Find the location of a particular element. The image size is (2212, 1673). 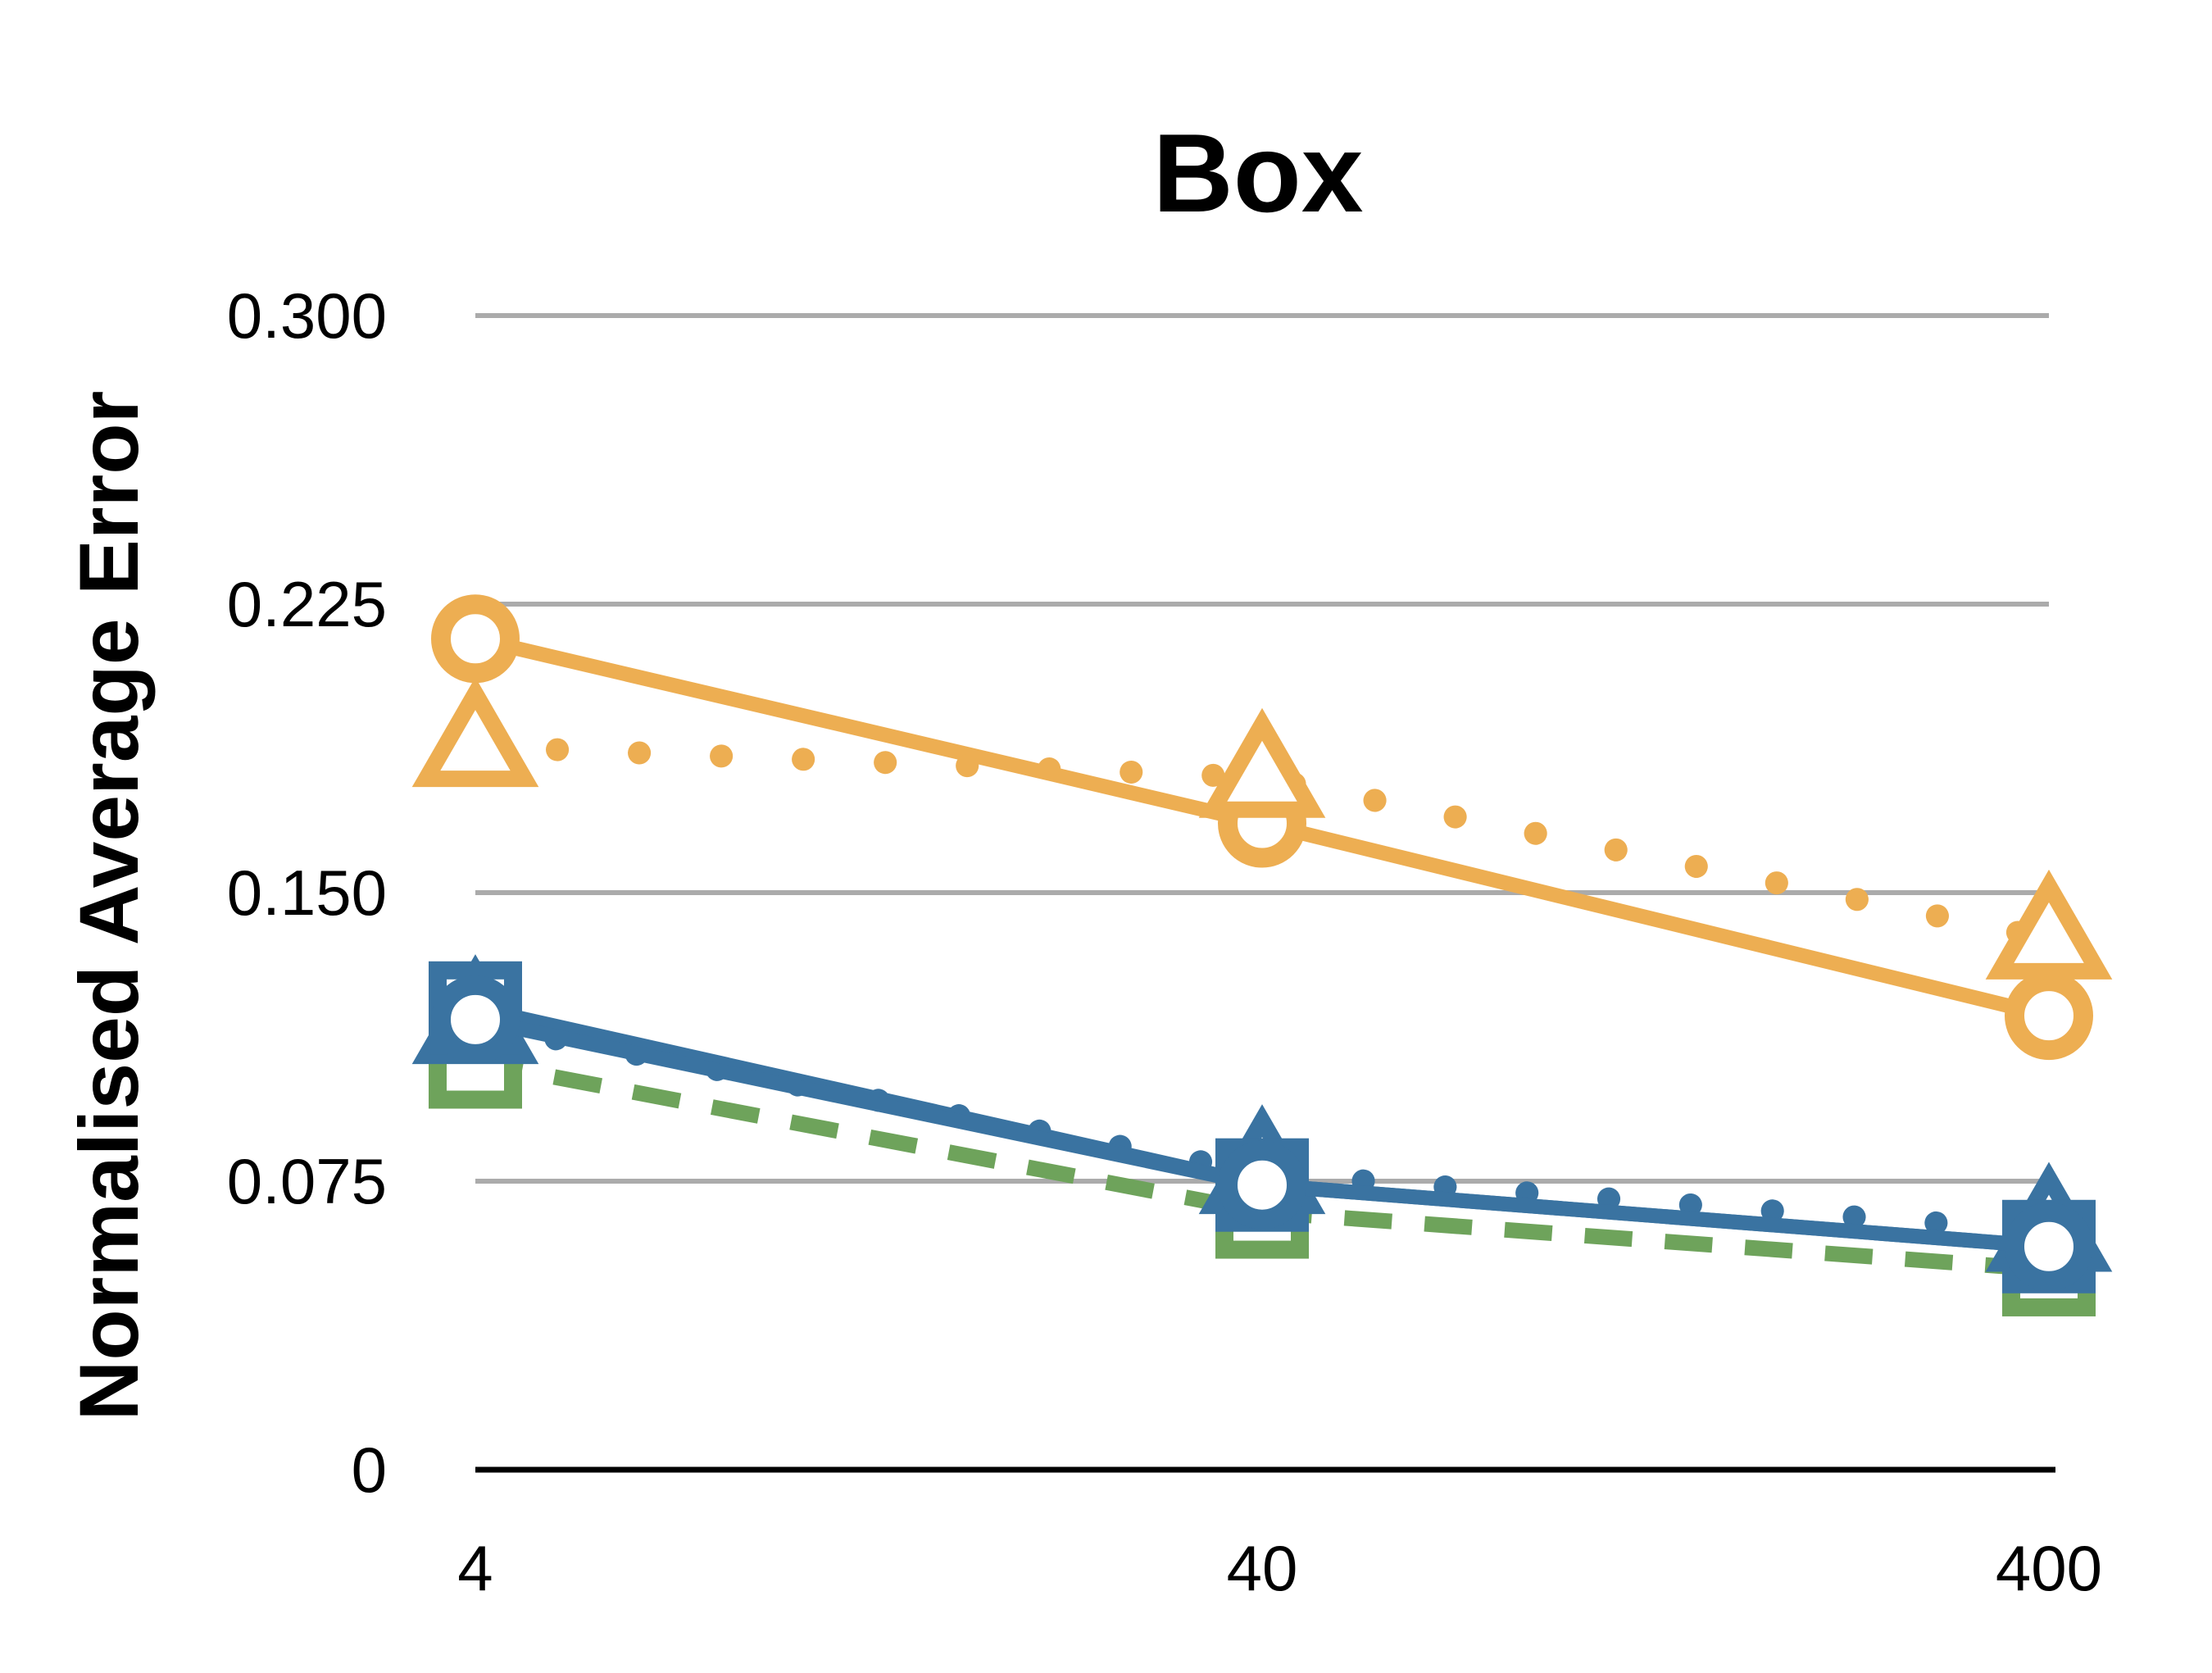

y-tick-label: 0.150 is located at coordinates (307, 893).